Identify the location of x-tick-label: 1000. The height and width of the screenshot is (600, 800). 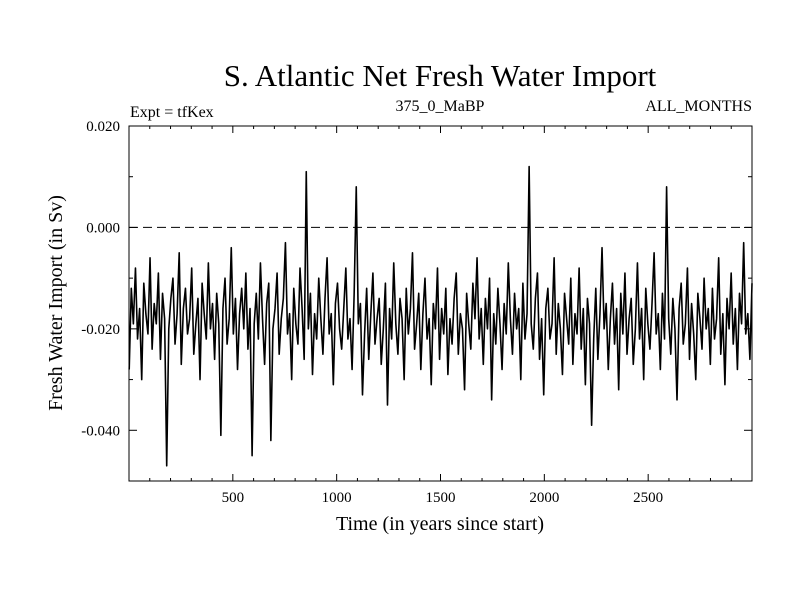
(337, 498).